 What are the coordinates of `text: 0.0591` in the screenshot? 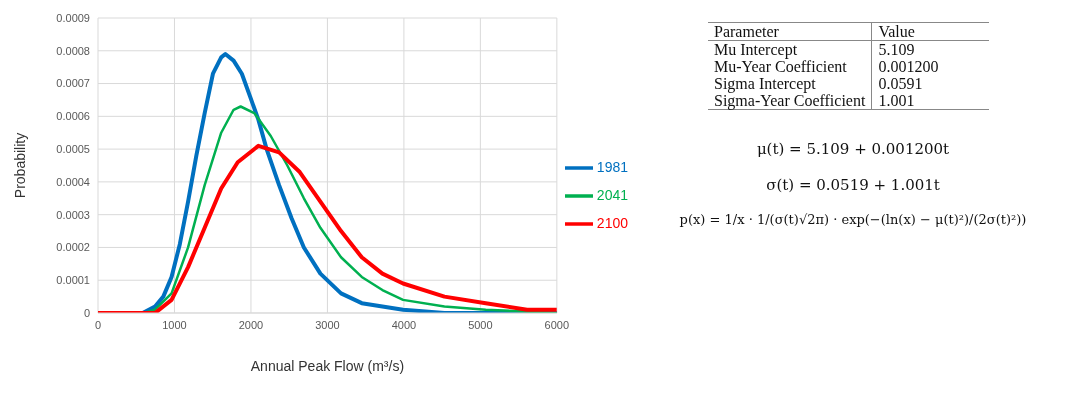 It's located at (900, 83).